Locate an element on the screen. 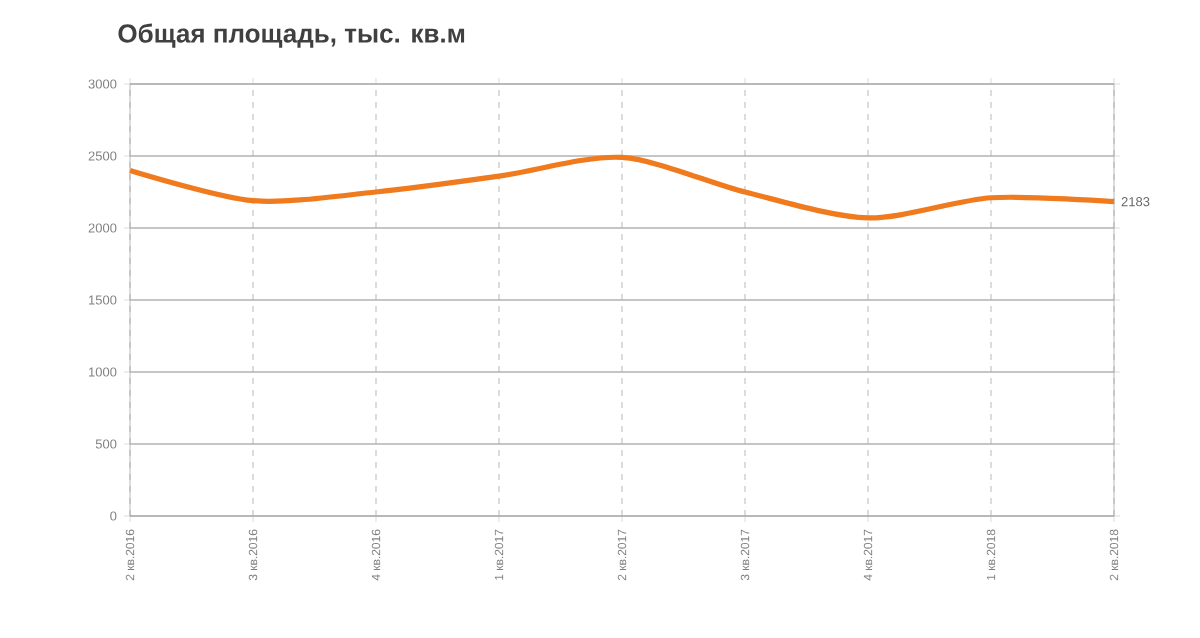 This screenshot has height=638, width=1200. chart-title: Общая площадь, тыс. кв.м is located at coordinates (291, 35).